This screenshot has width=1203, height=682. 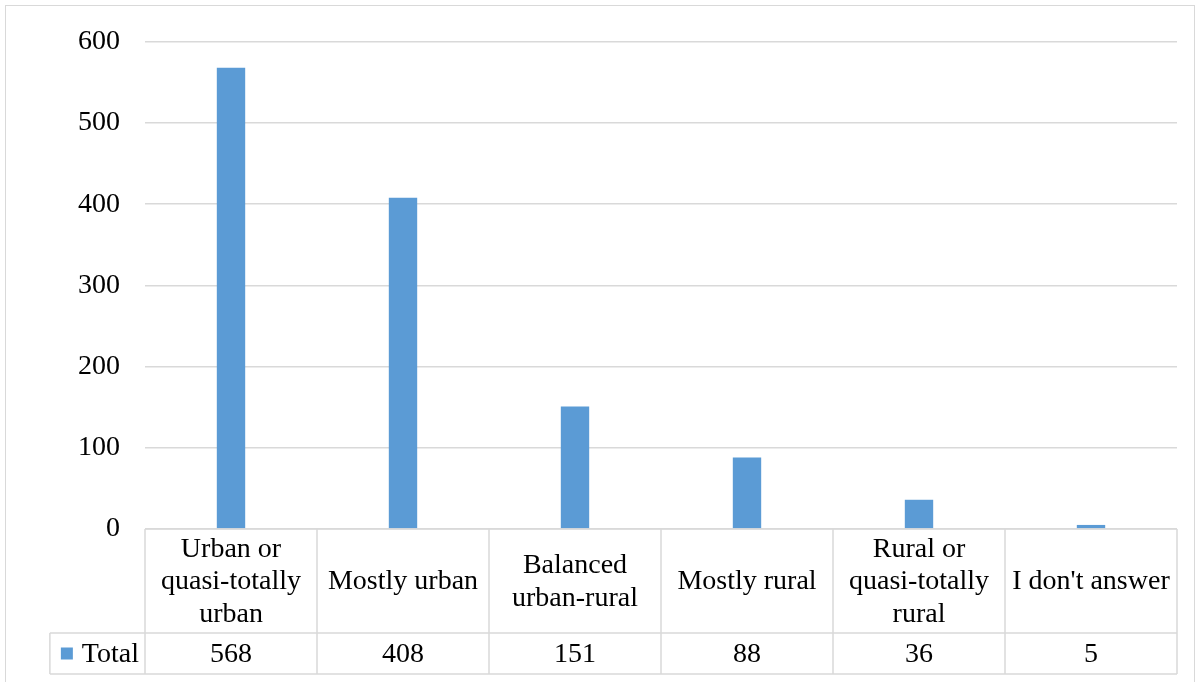 What do you see at coordinates (747, 580) in the screenshot?
I see `x-tick-label: Mostly rural` at bounding box center [747, 580].